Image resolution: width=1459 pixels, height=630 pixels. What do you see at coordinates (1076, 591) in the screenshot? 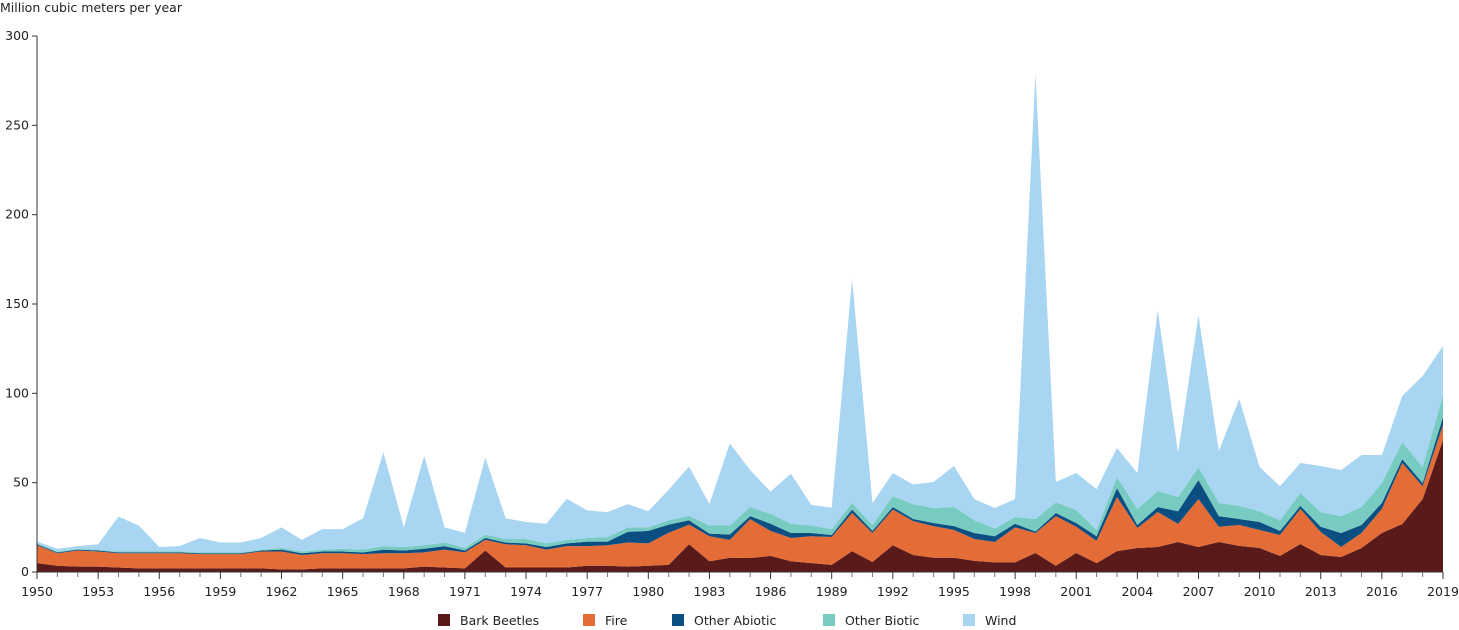
I see `x-tick-label: 2001` at bounding box center [1076, 591].